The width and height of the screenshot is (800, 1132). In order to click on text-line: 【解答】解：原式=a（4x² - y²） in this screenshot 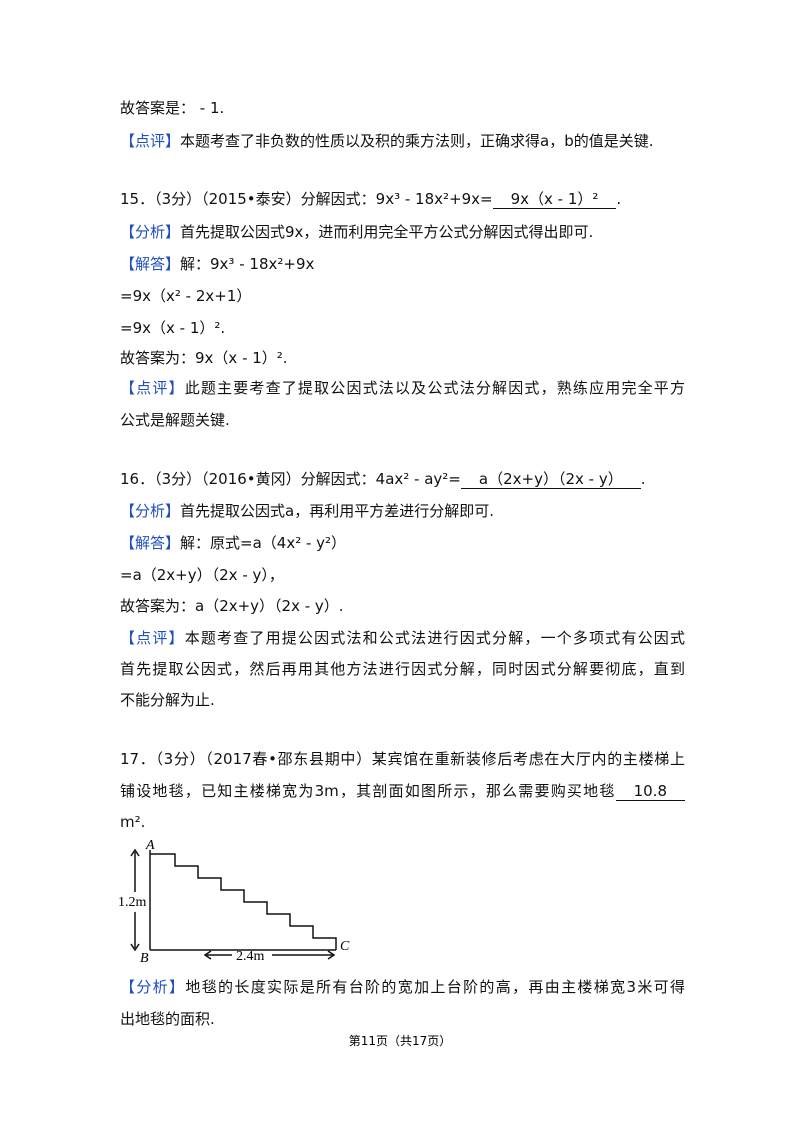, I will do `click(233, 543)`.